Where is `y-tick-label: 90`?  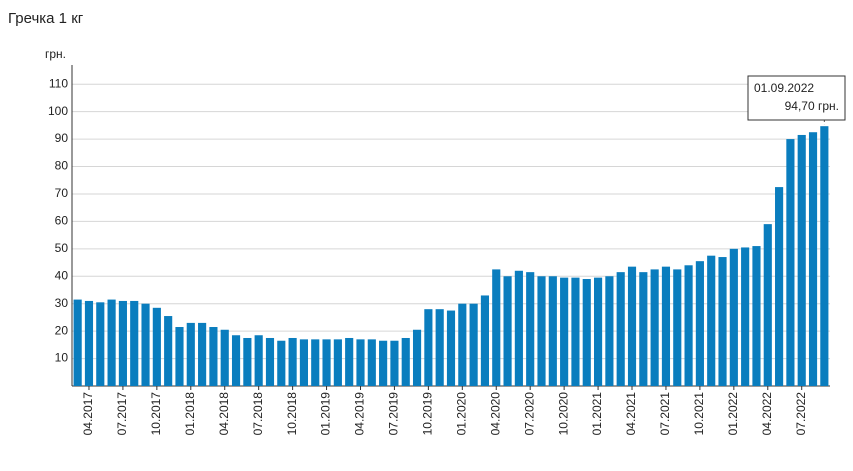
y-tick-label: 90 is located at coordinates (62, 138).